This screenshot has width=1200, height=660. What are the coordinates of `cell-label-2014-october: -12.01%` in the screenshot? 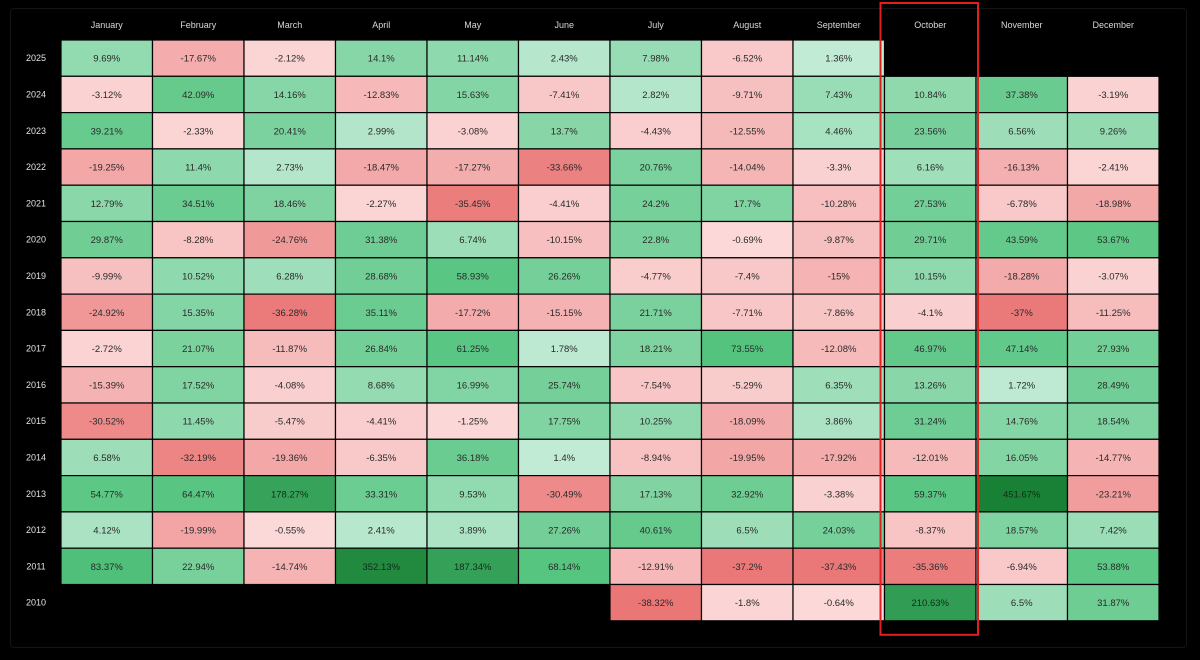 It's located at (931, 458).